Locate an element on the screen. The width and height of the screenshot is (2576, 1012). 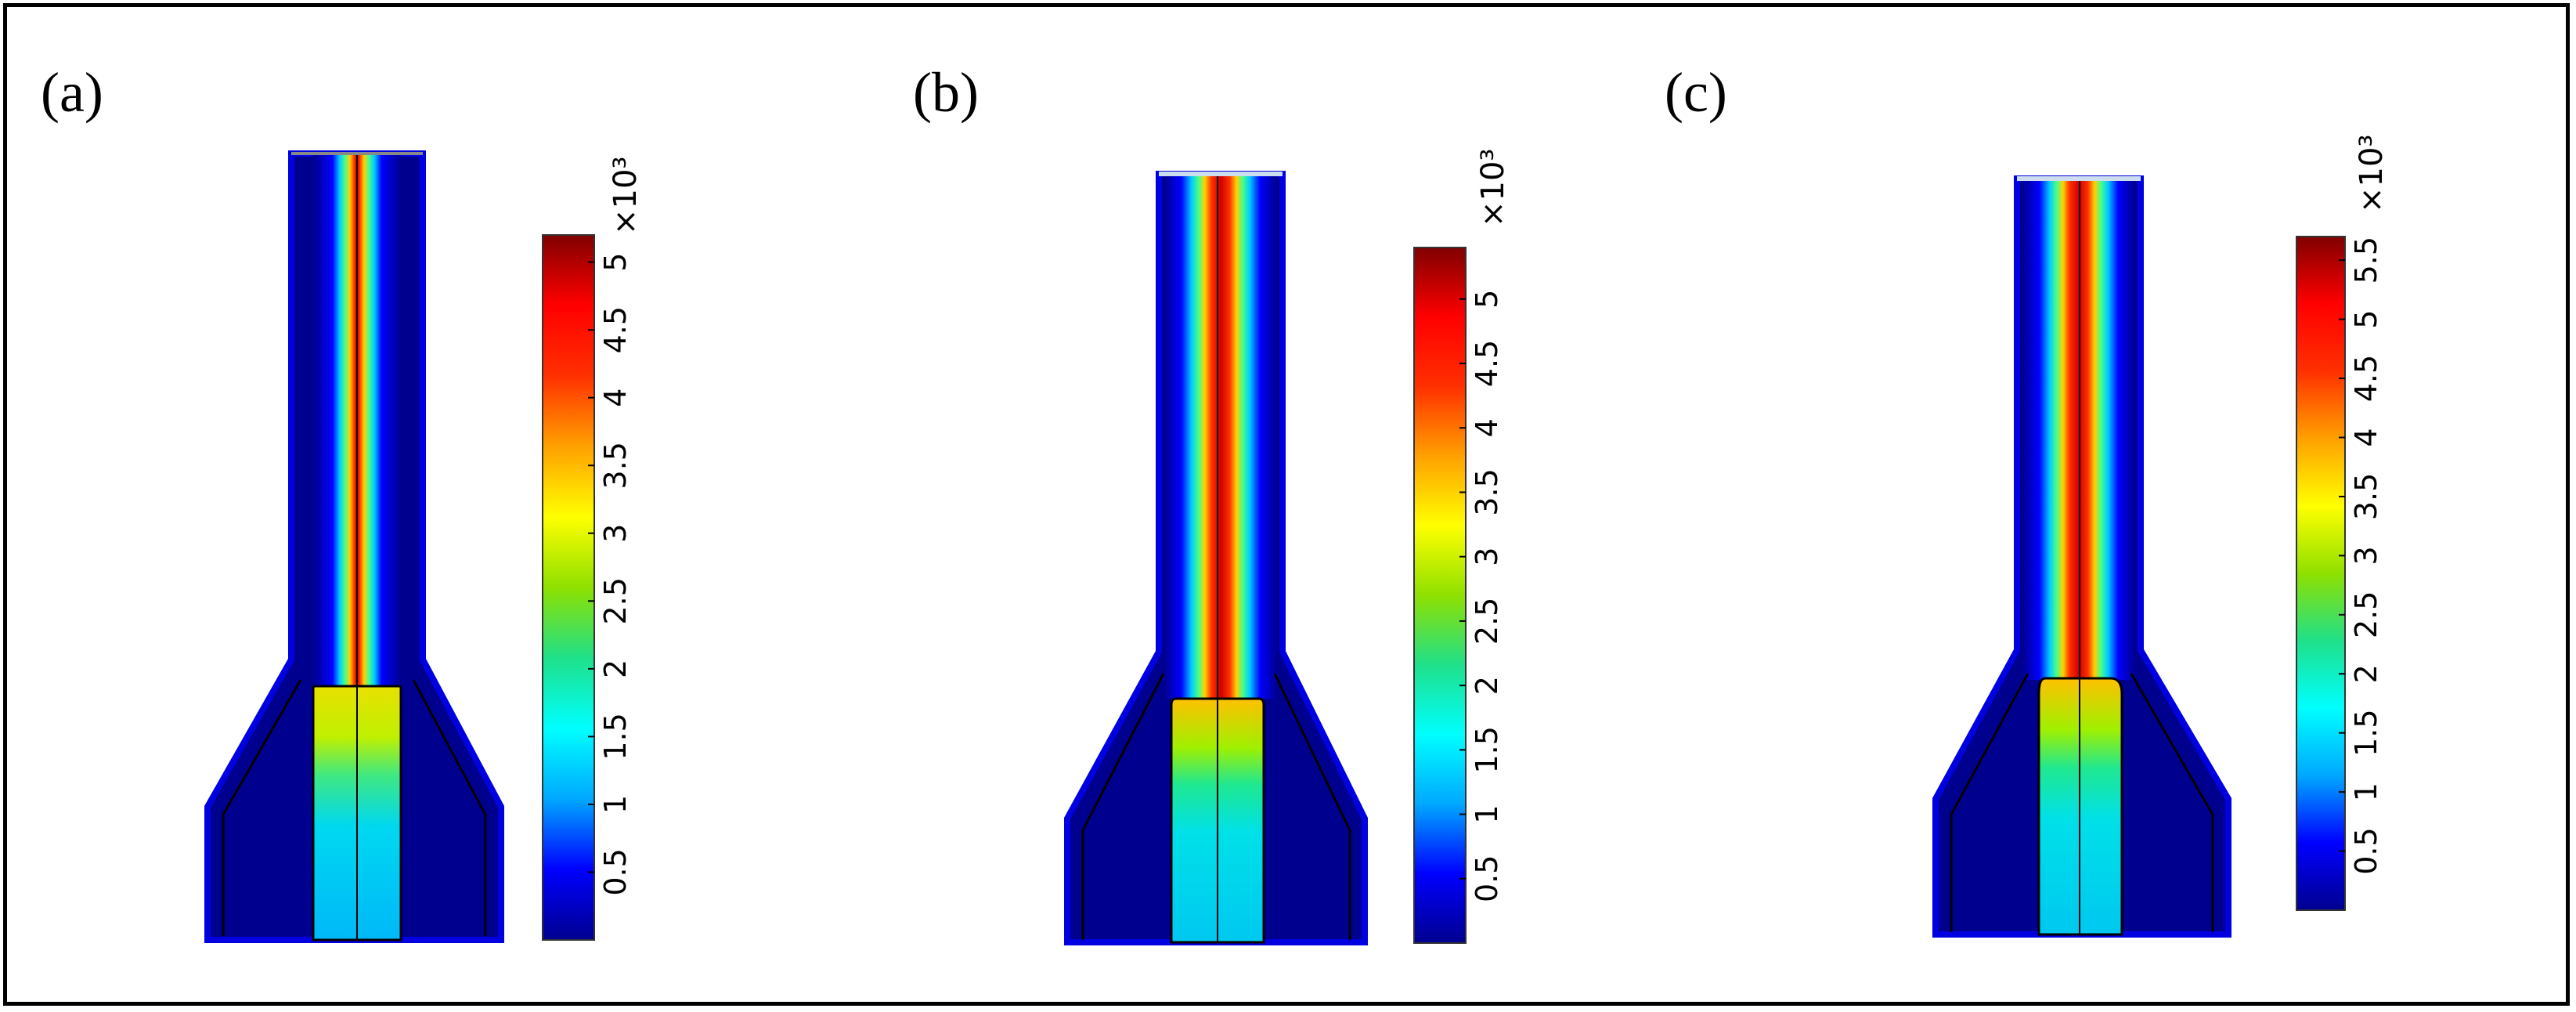
colorbar: ×10³ 0.5 1 1.5 2 2.5 3 3.5 4 4.5 5 5.5 is located at coordinates (2343, 523).